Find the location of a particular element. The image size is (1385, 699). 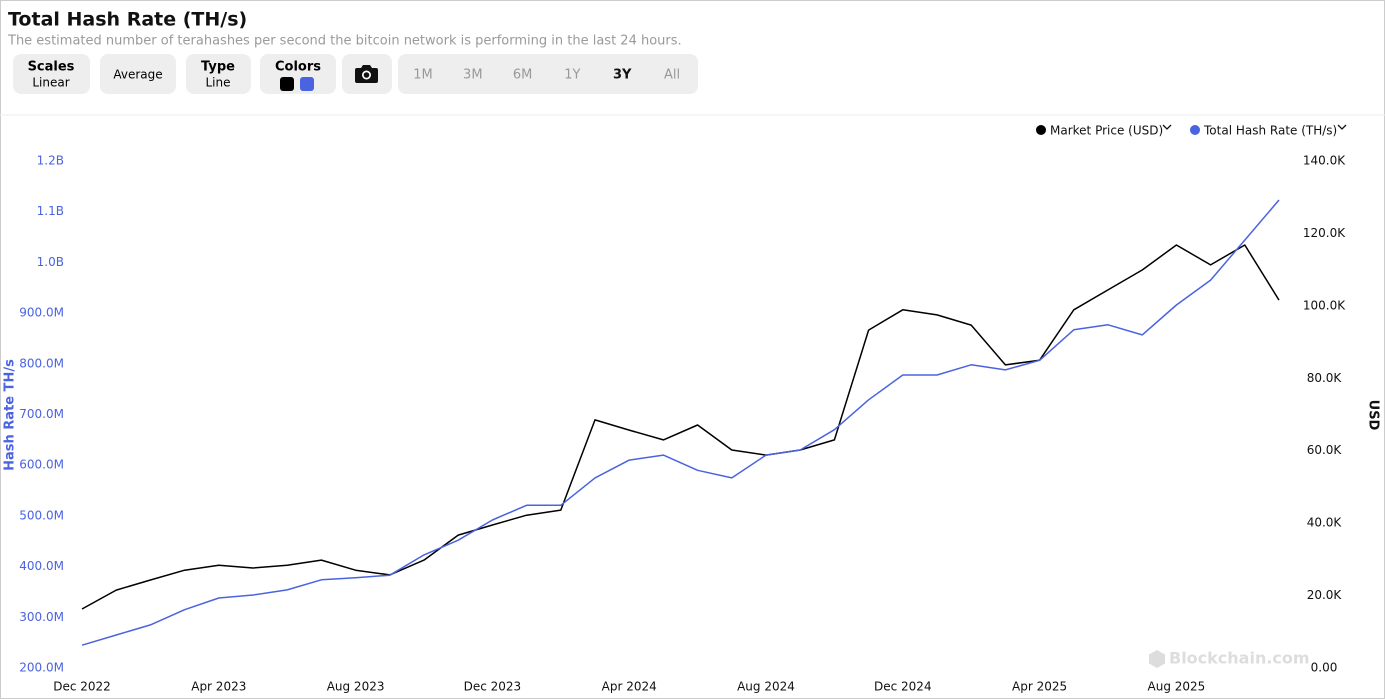

chart-title: Total Hash Rate (TH/s) is located at coordinates (127, 20).